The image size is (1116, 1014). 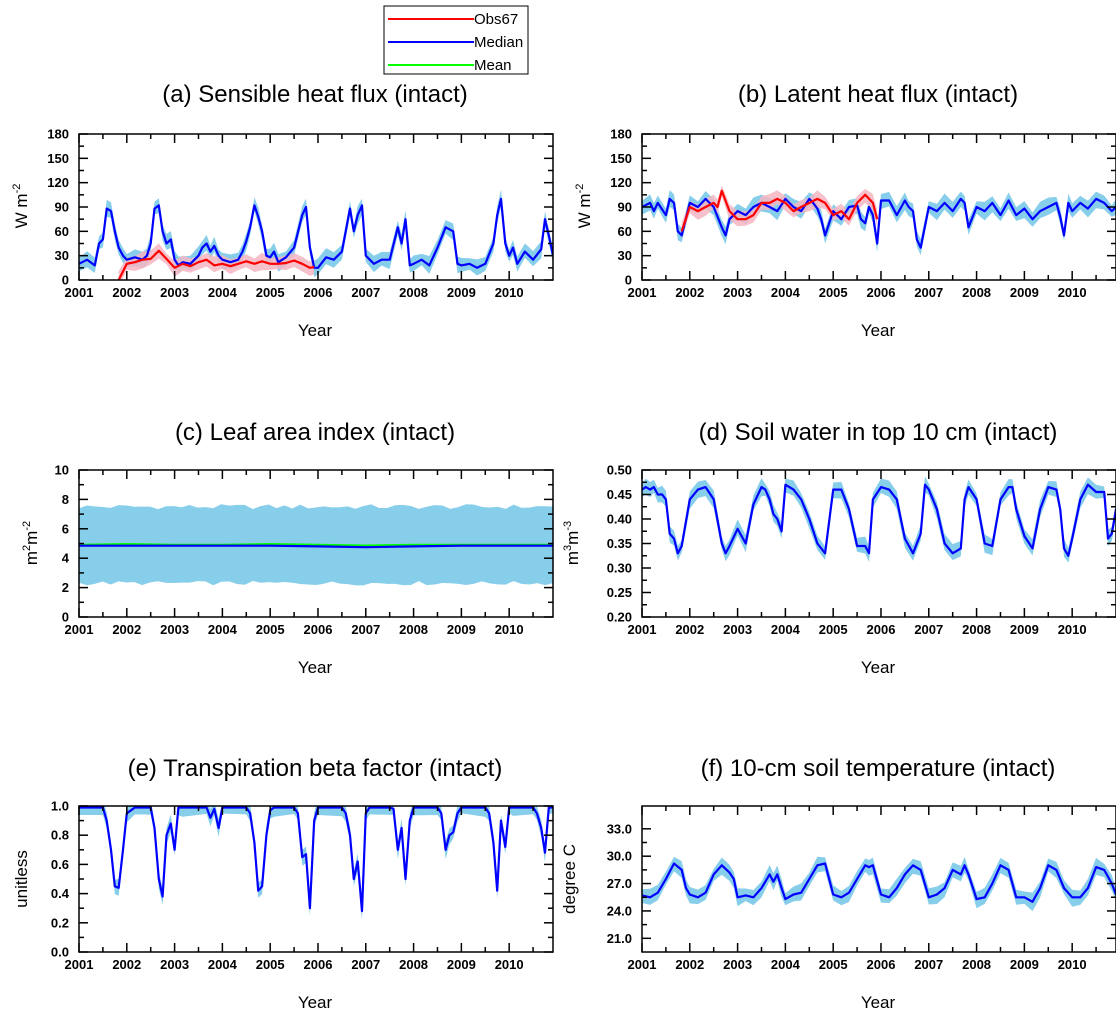 What do you see at coordinates (315, 768) in the screenshot?
I see `panel-title: (e) Transpiration beta factor (intact)` at bounding box center [315, 768].